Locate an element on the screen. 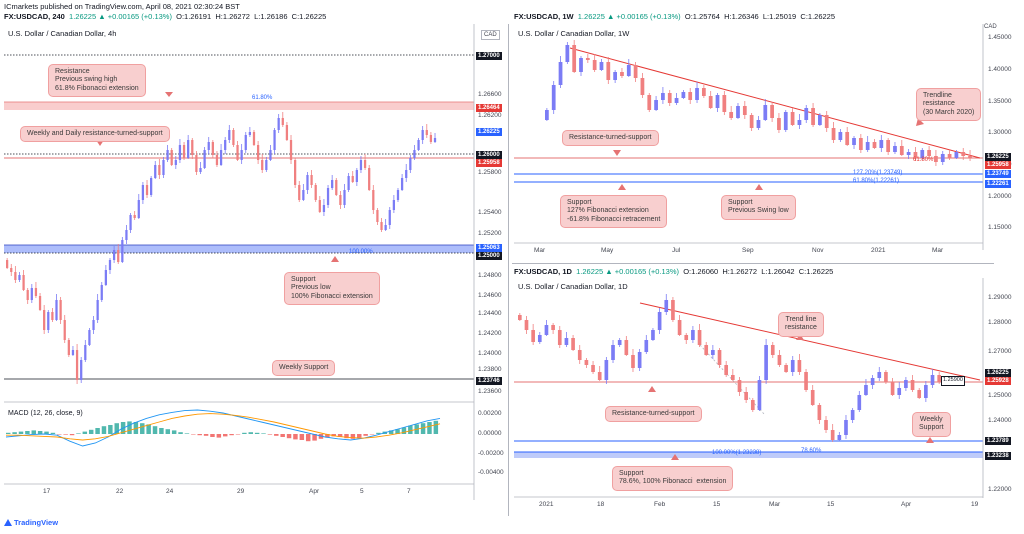  rbot-weekly-arrow is located at coordinates (930, 440).